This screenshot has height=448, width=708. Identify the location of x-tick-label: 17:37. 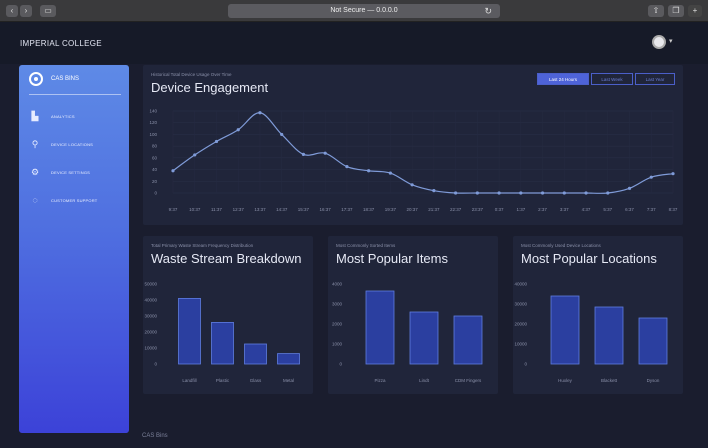
(347, 209).